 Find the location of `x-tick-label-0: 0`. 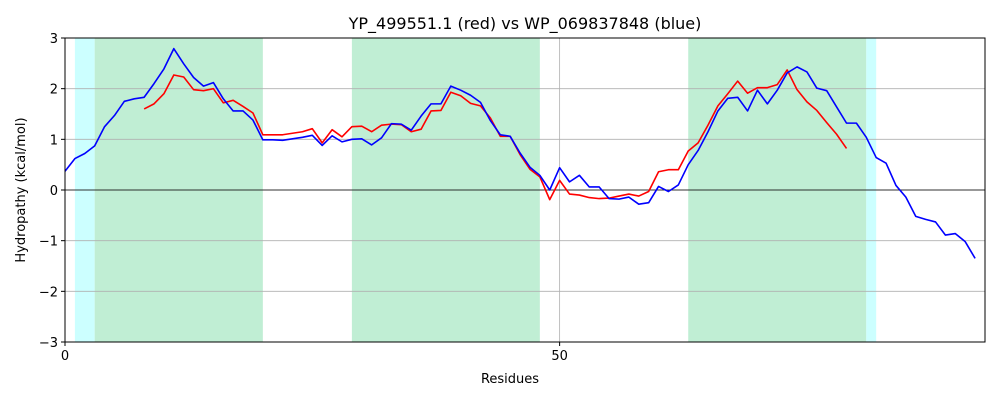

x-tick-label-0: 0 is located at coordinates (65, 356).